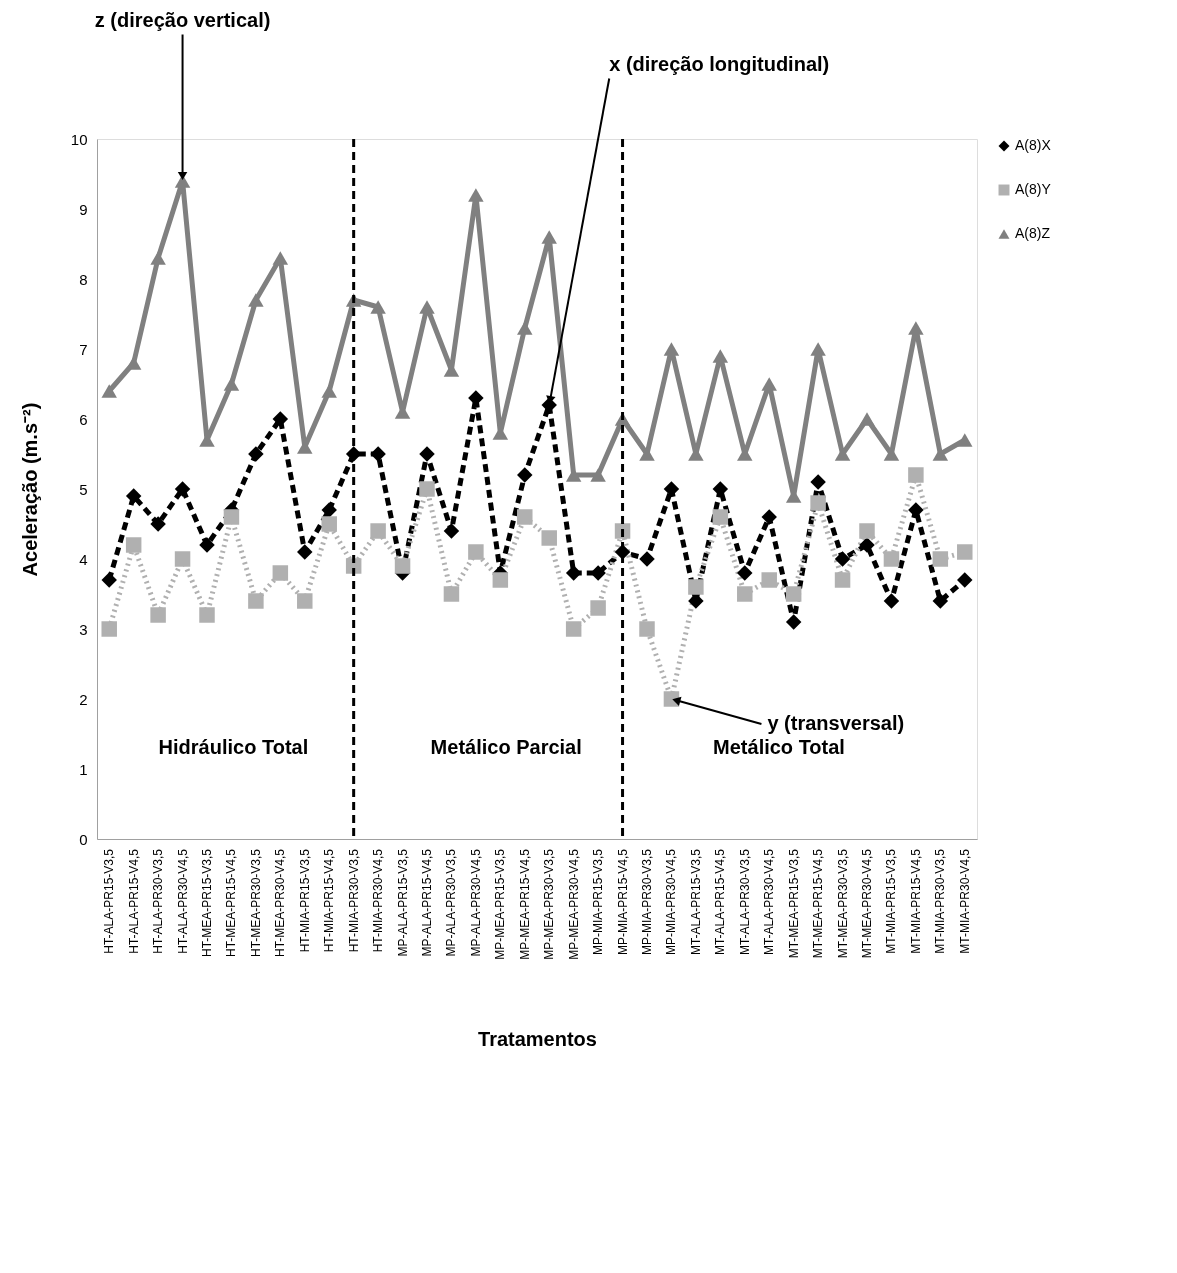 The width and height of the screenshot is (1177, 1273). What do you see at coordinates (233, 747) in the screenshot?
I see `annotation: Hidráulico Total` at bounding box center [233, 747].